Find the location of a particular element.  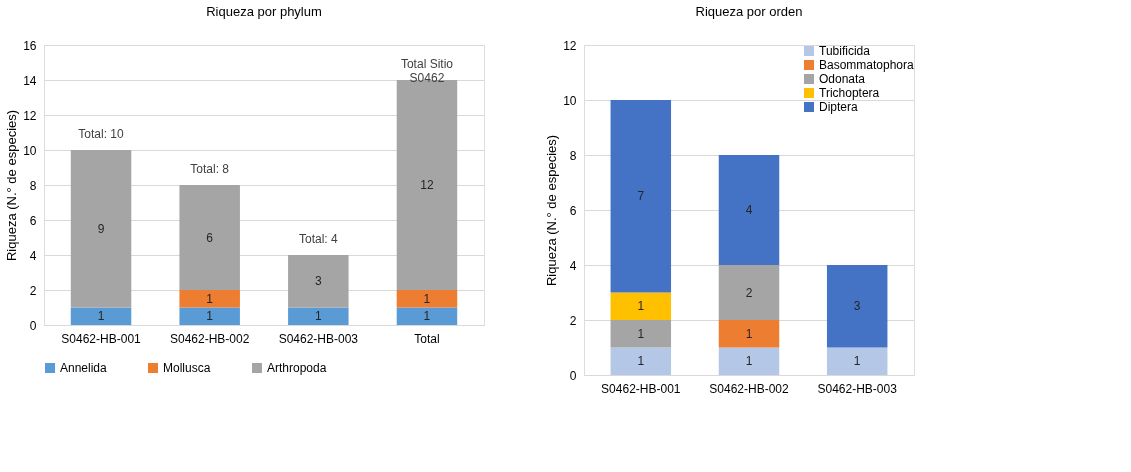

total-label: Total: 8 is located at coordinates (210, 169).